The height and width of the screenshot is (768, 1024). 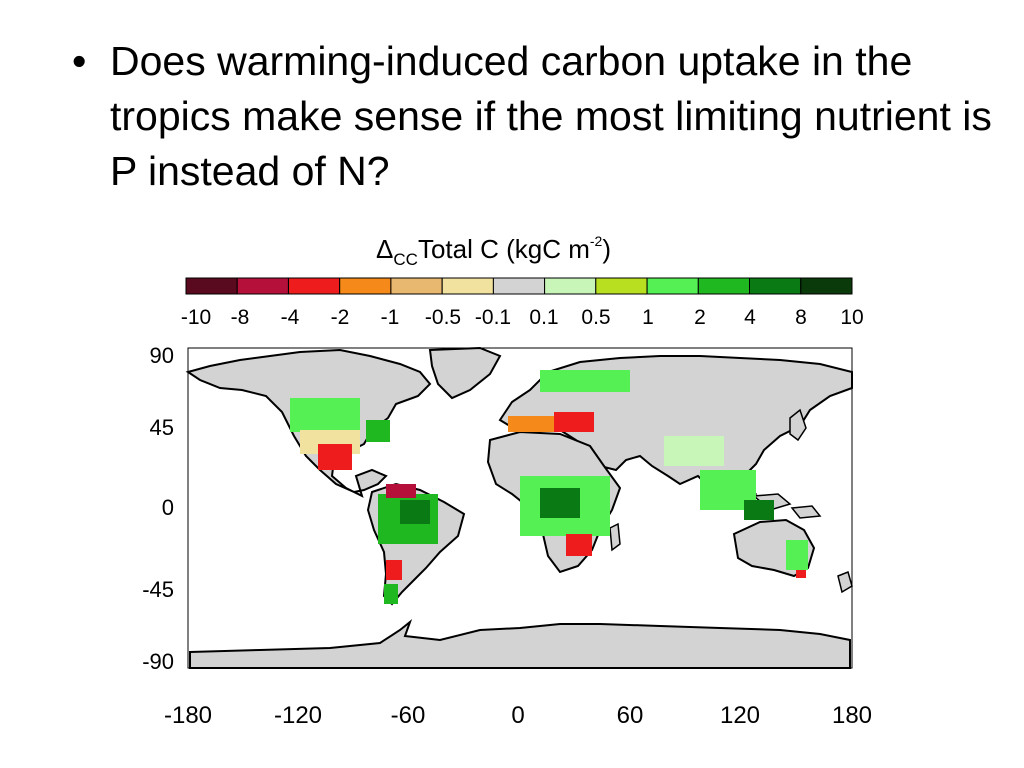 What do you see at coordinates (606, 249) in the screenshot?
I see `title-close: )` at bounding box center [606, 249].